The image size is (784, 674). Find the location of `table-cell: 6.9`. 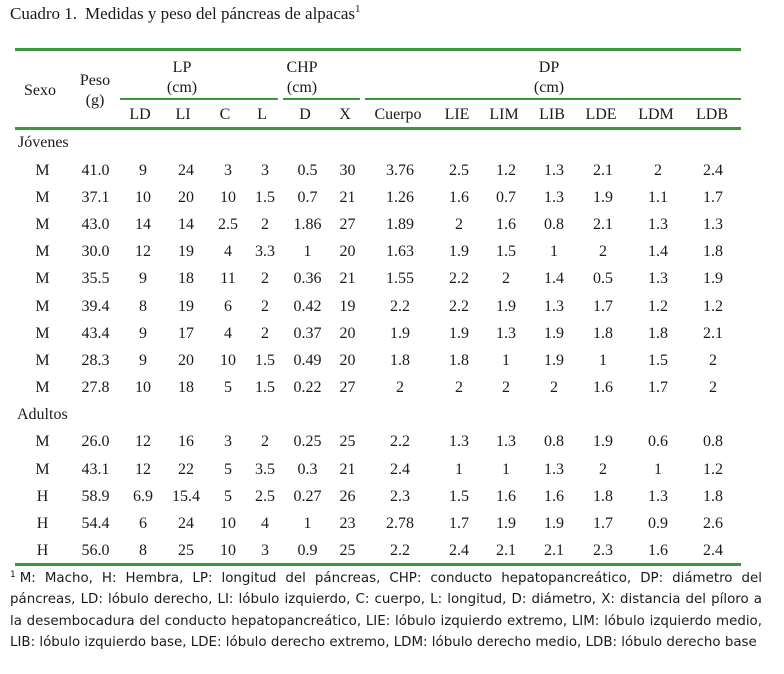

table-cell: 6.9 is located at coordinates (143, 496).